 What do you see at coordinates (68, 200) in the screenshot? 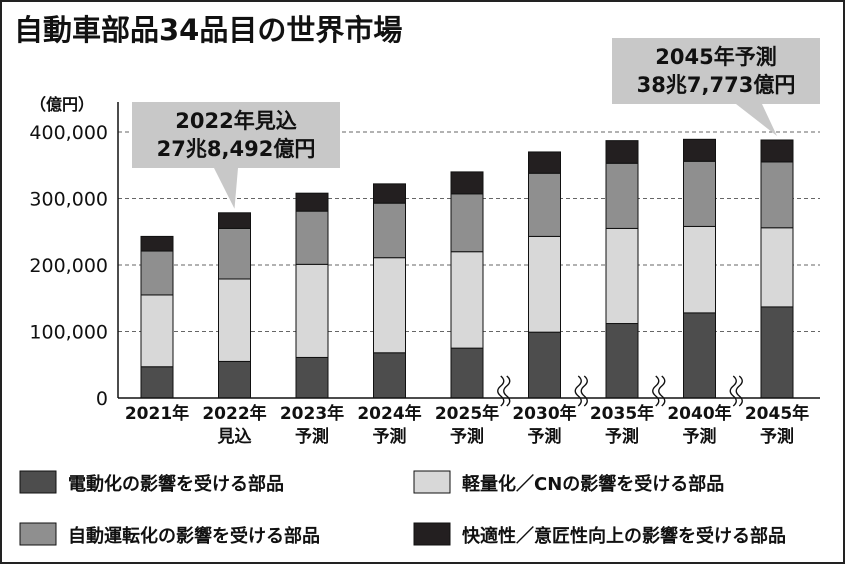
I see `y-tick-label: 300,000` at bounding box center [68, 200].